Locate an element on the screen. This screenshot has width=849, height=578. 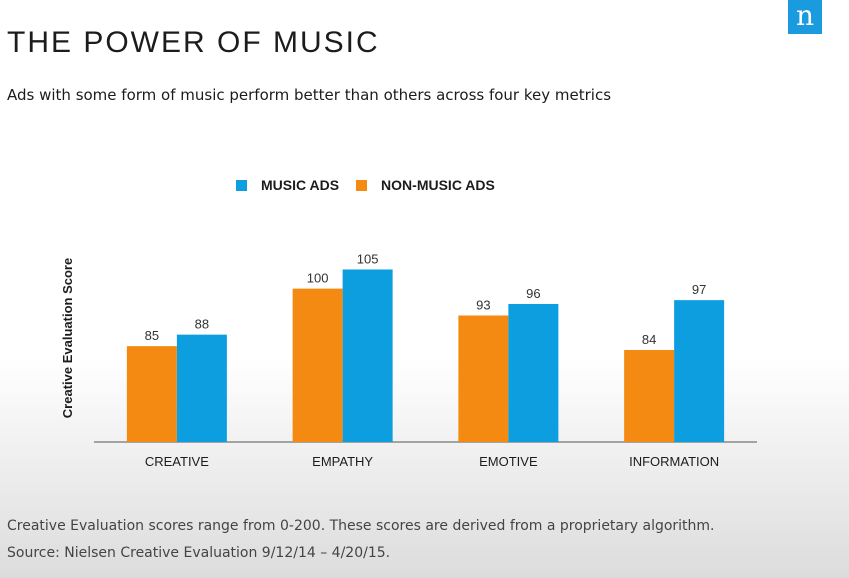
x-tick-label-information: INFORMATION is located at coordinates (674, 461).